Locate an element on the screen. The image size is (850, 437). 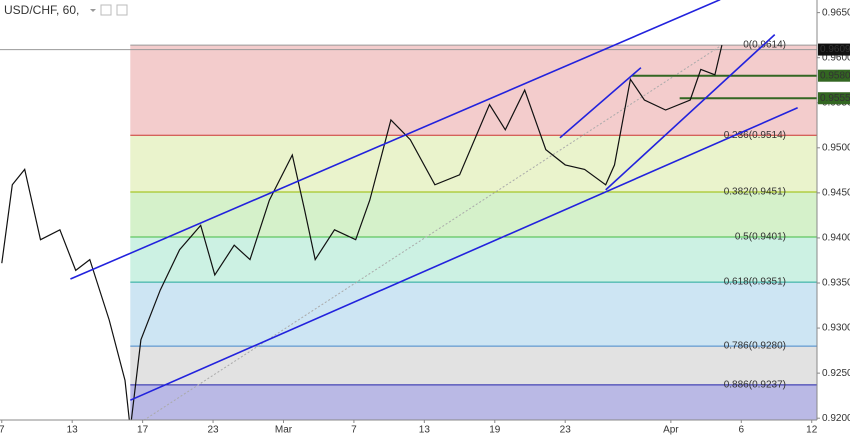
price-tag-label: 0.9555 is located at coordinates (835, 98).